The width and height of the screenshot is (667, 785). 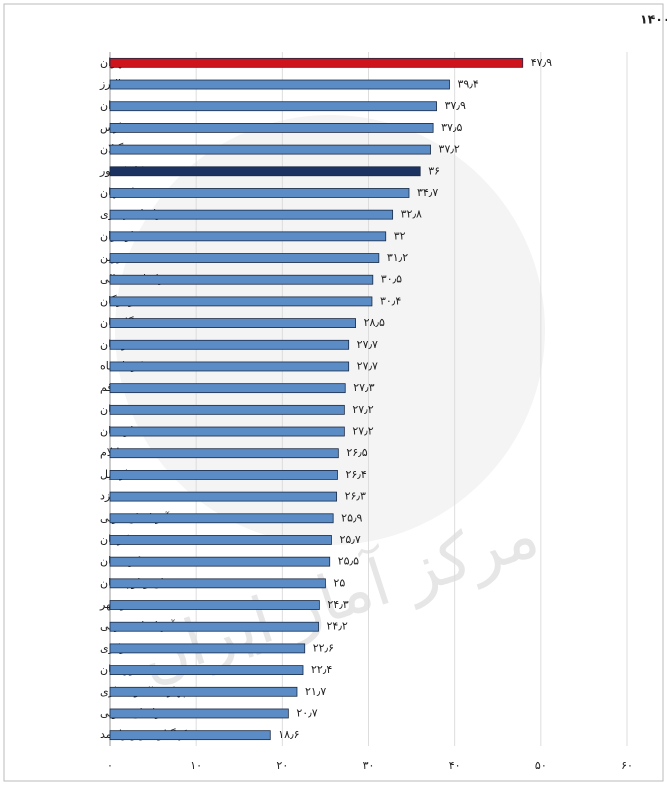 What do you see at coordinates (455, 765) in the screenshot?
I see `x-tick-label: ۴۰` at bounding box center [455, 765].